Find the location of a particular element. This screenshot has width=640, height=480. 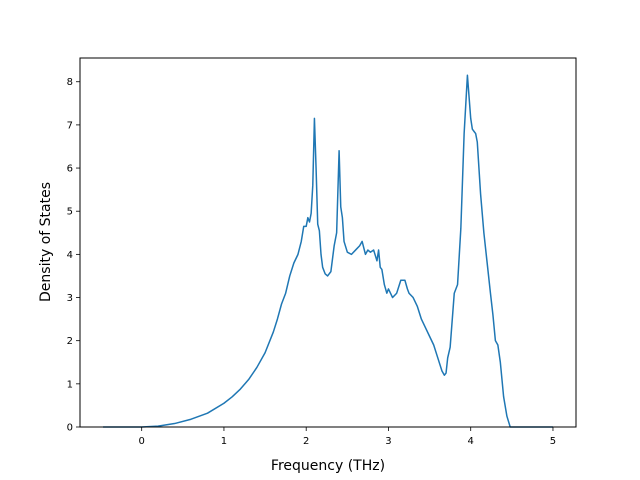

x-tick-label: 5 is located at coordinates (553, 441).